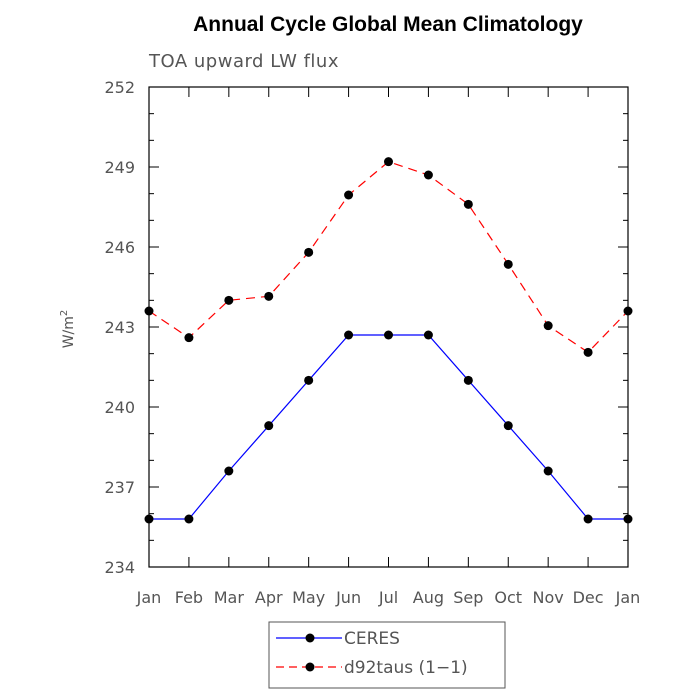  Describe the element at coordinates (588, 597) in the screenshot. I see `x-tick-label: Dec` at that location.